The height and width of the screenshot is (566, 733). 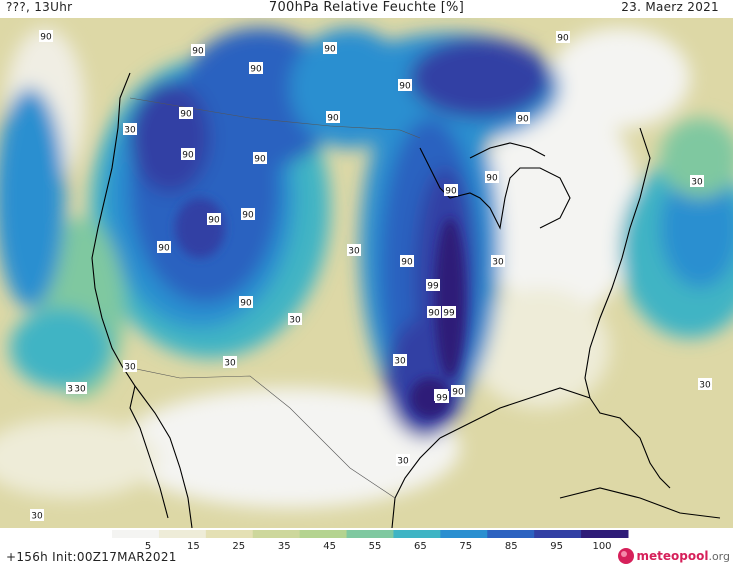 I want to click on colorbar-tick-label: 100, so click(x=601, y=545).